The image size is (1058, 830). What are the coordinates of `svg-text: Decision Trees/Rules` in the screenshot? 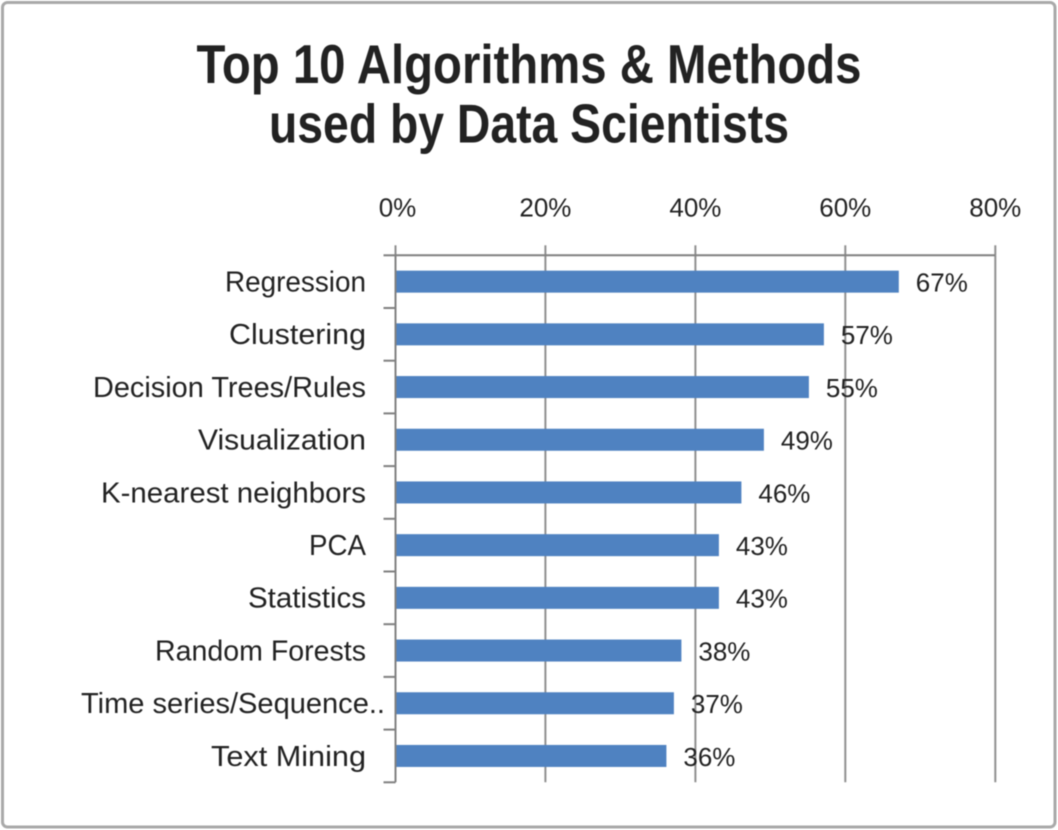 It's located at (229, 388).